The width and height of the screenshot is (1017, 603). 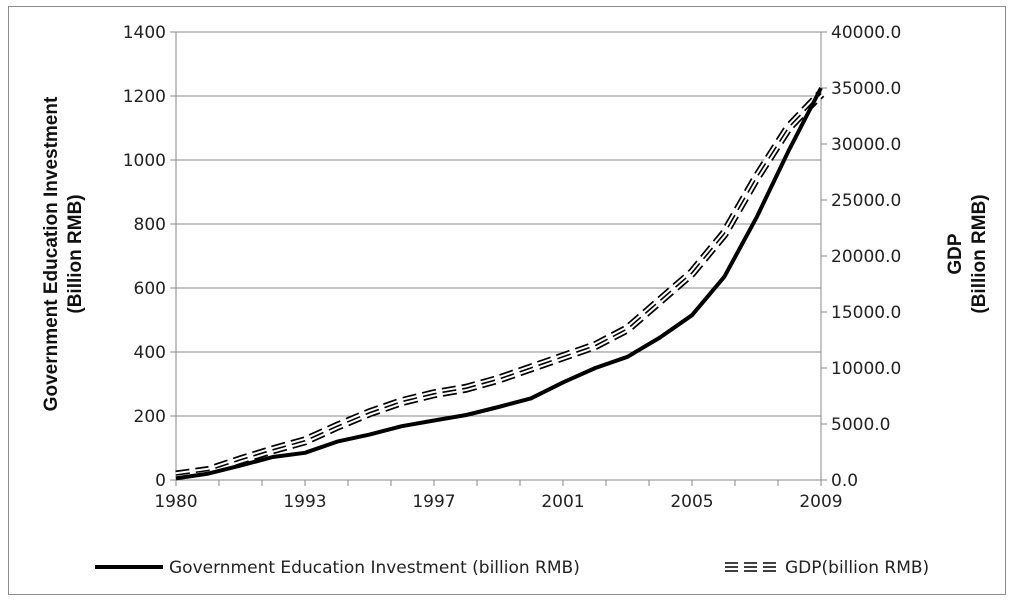 I want to click on x-tick-label: 1997, so click(x=433, y=502).